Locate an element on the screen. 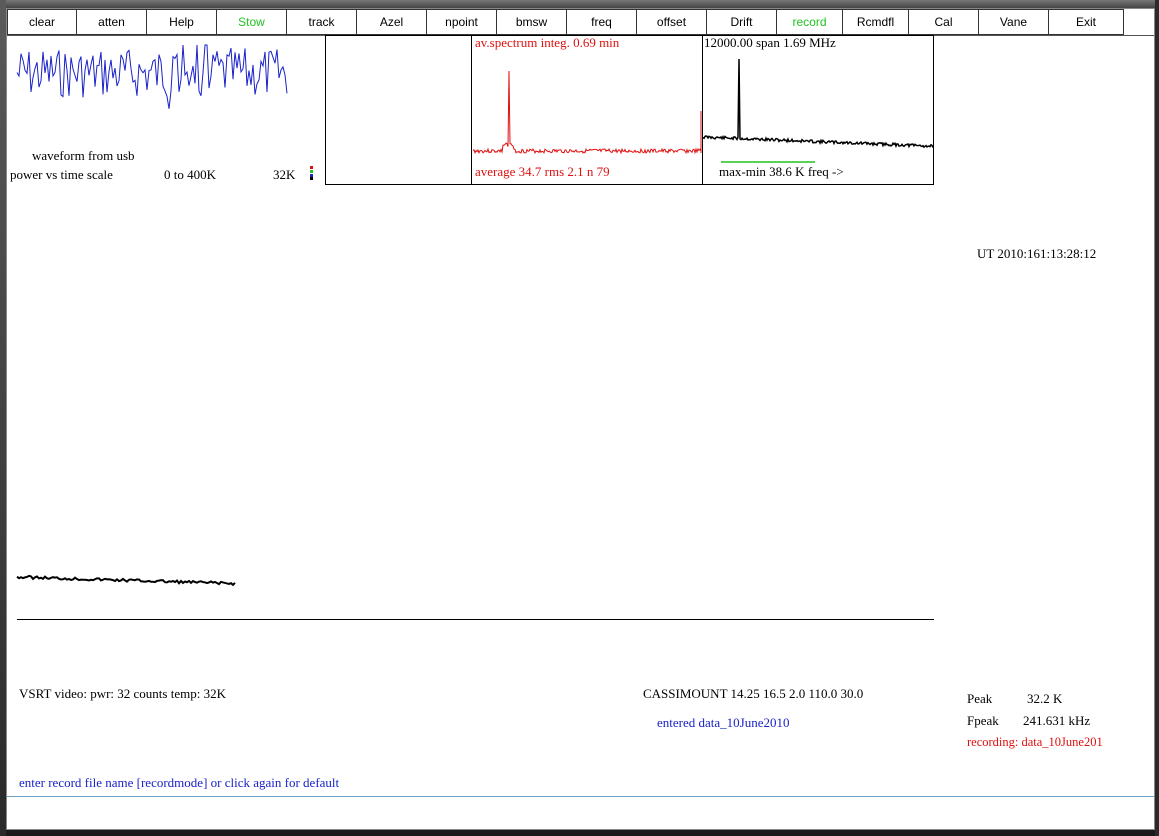  toolbar-button-clear: clear is located at coordinates (42, 22).